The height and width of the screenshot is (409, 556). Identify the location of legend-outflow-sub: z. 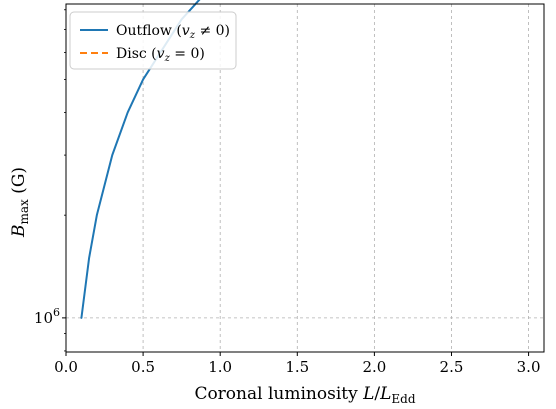
(192, 35).